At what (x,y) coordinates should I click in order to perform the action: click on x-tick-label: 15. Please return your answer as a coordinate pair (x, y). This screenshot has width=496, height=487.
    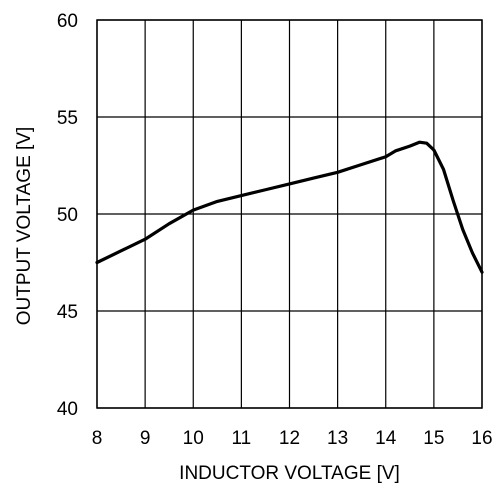
    Looking at the image, I should click on (433, 438).